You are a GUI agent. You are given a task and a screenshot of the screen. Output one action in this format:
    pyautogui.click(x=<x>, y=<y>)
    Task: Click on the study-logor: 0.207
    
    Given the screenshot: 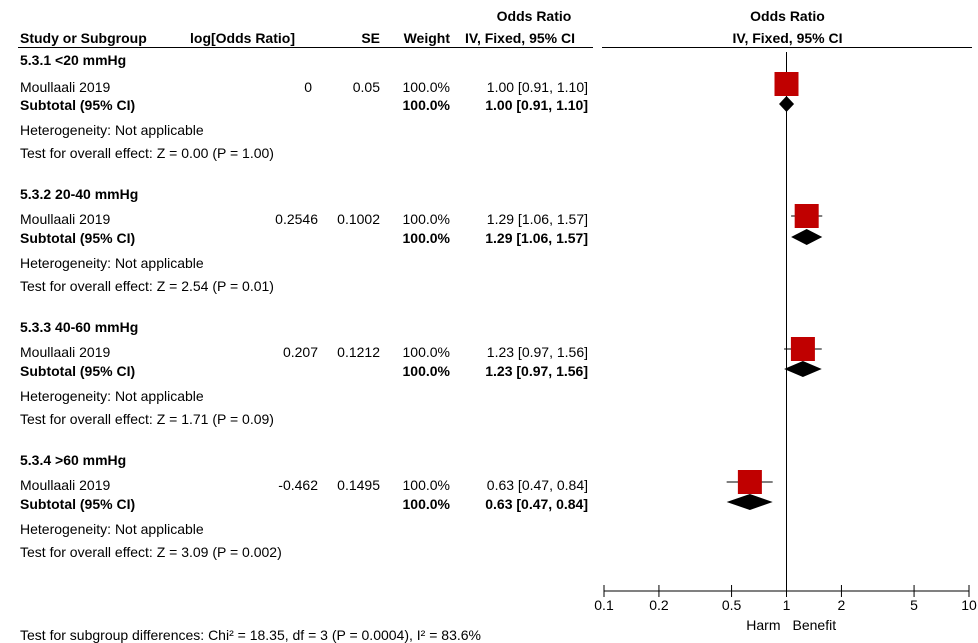 What is the action you would take?
    pyautogui.click(x=300, y=352)
    